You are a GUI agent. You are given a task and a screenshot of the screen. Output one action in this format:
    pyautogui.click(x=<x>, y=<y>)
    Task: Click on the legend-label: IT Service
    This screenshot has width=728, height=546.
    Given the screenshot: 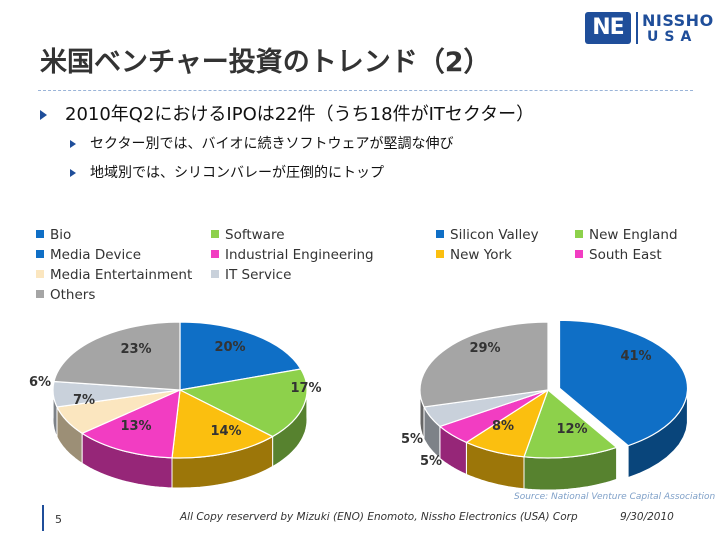 What is the action you would take?
    pyautogui.click(x=258, y=275)
    